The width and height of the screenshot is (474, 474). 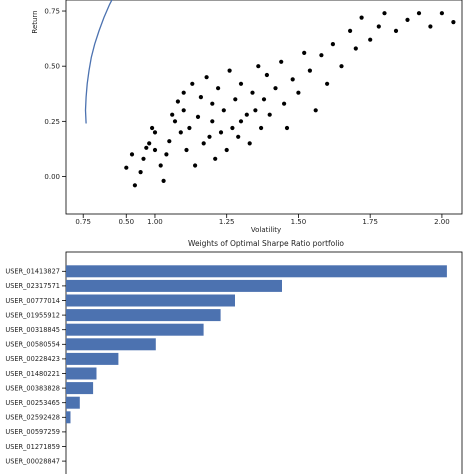 What do you see at coordinates (32, 359) in the screenshot?
I see `bar-category-label: USER_00228423` at bounding box center [32, 359].